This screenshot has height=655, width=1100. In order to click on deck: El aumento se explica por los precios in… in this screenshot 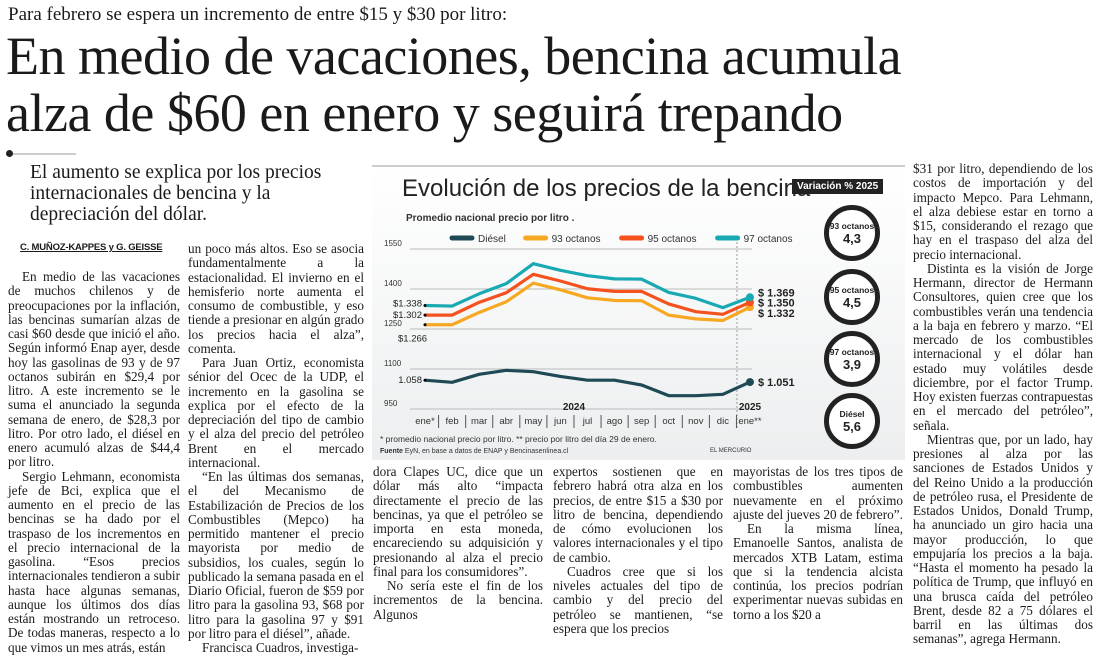, I will do `click(176, 193)`.